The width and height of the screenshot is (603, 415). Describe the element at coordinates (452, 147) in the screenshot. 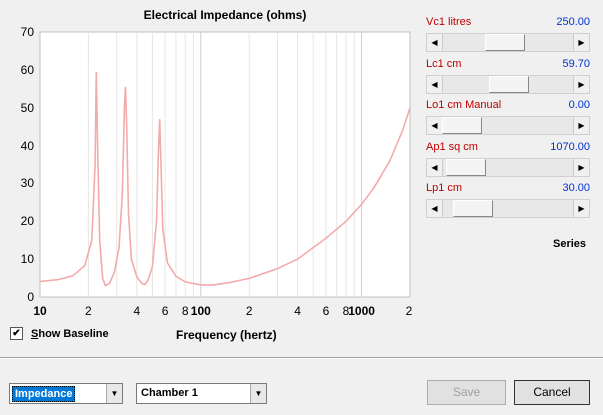

I see `param-name: Ap1 sq cm` at that location.